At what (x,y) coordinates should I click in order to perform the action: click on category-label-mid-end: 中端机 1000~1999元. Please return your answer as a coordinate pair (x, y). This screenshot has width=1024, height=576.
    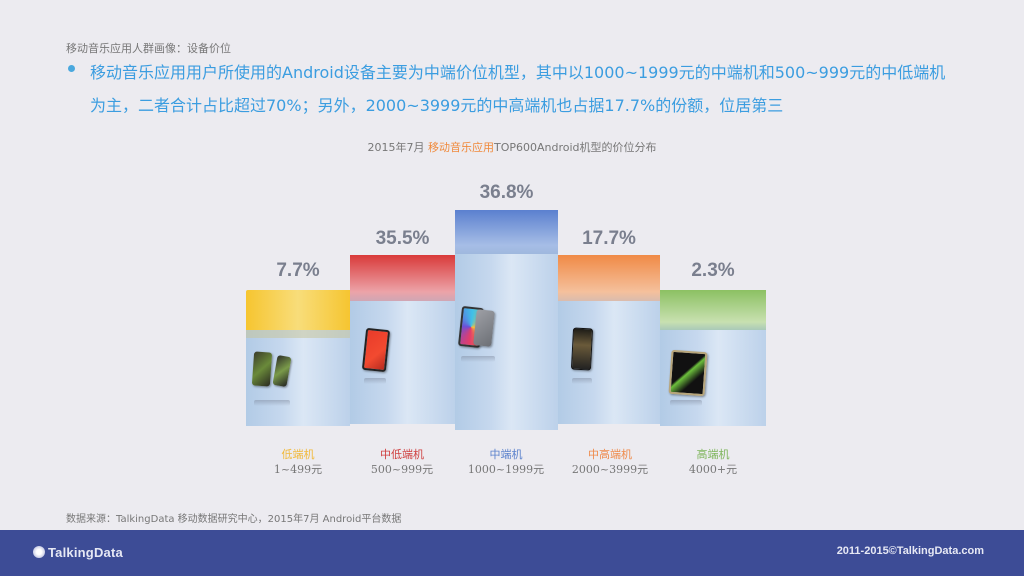
    Looking at the image, I should click on (506, 462).